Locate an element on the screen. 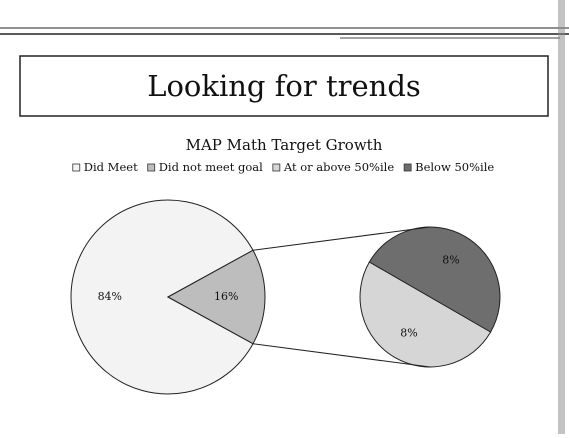 The image size is (569, 438). legend-label: Below 50%ile is located at coordinates (454, 167).